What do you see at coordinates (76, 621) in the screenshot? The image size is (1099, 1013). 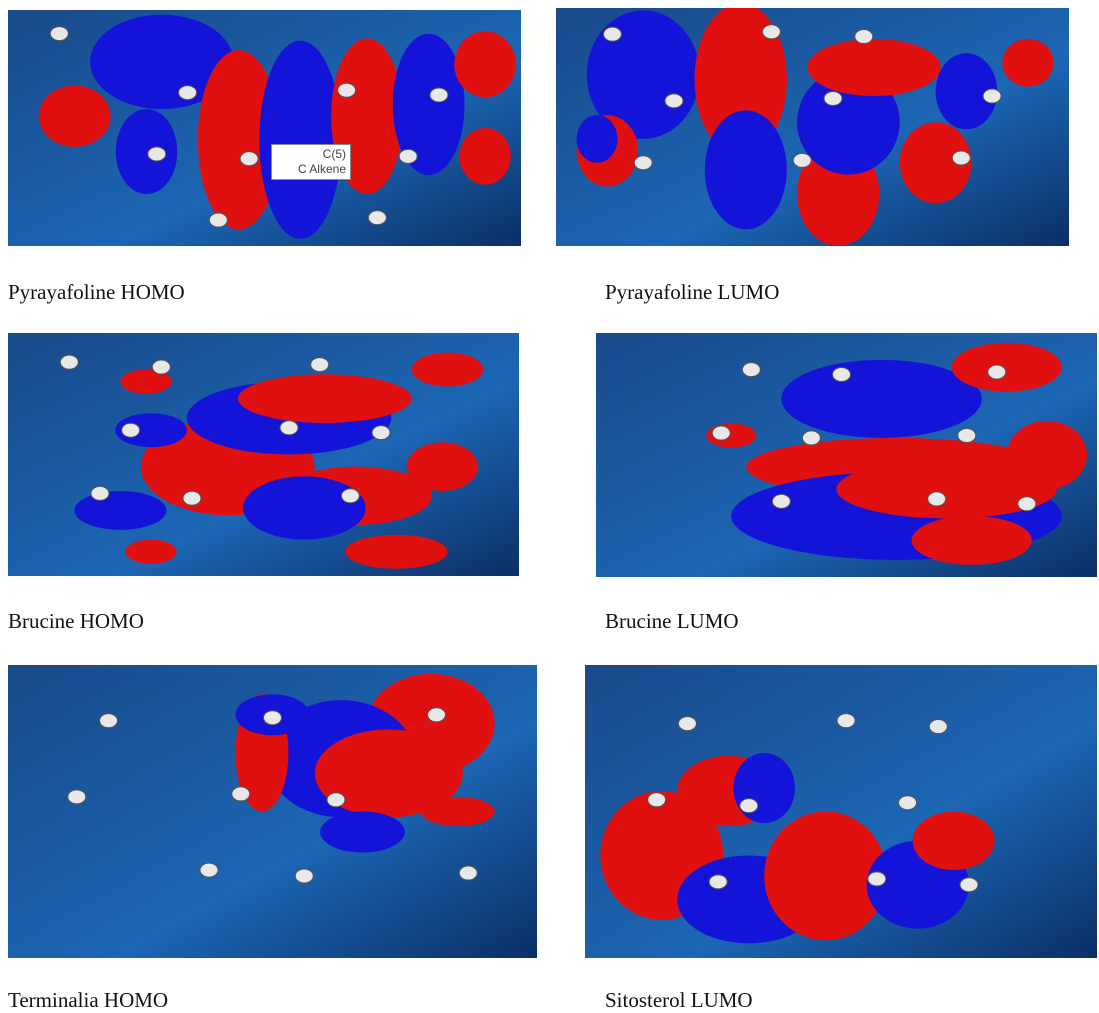 I see `caption: Brucine HOMO` at bounding box center [76, 621].